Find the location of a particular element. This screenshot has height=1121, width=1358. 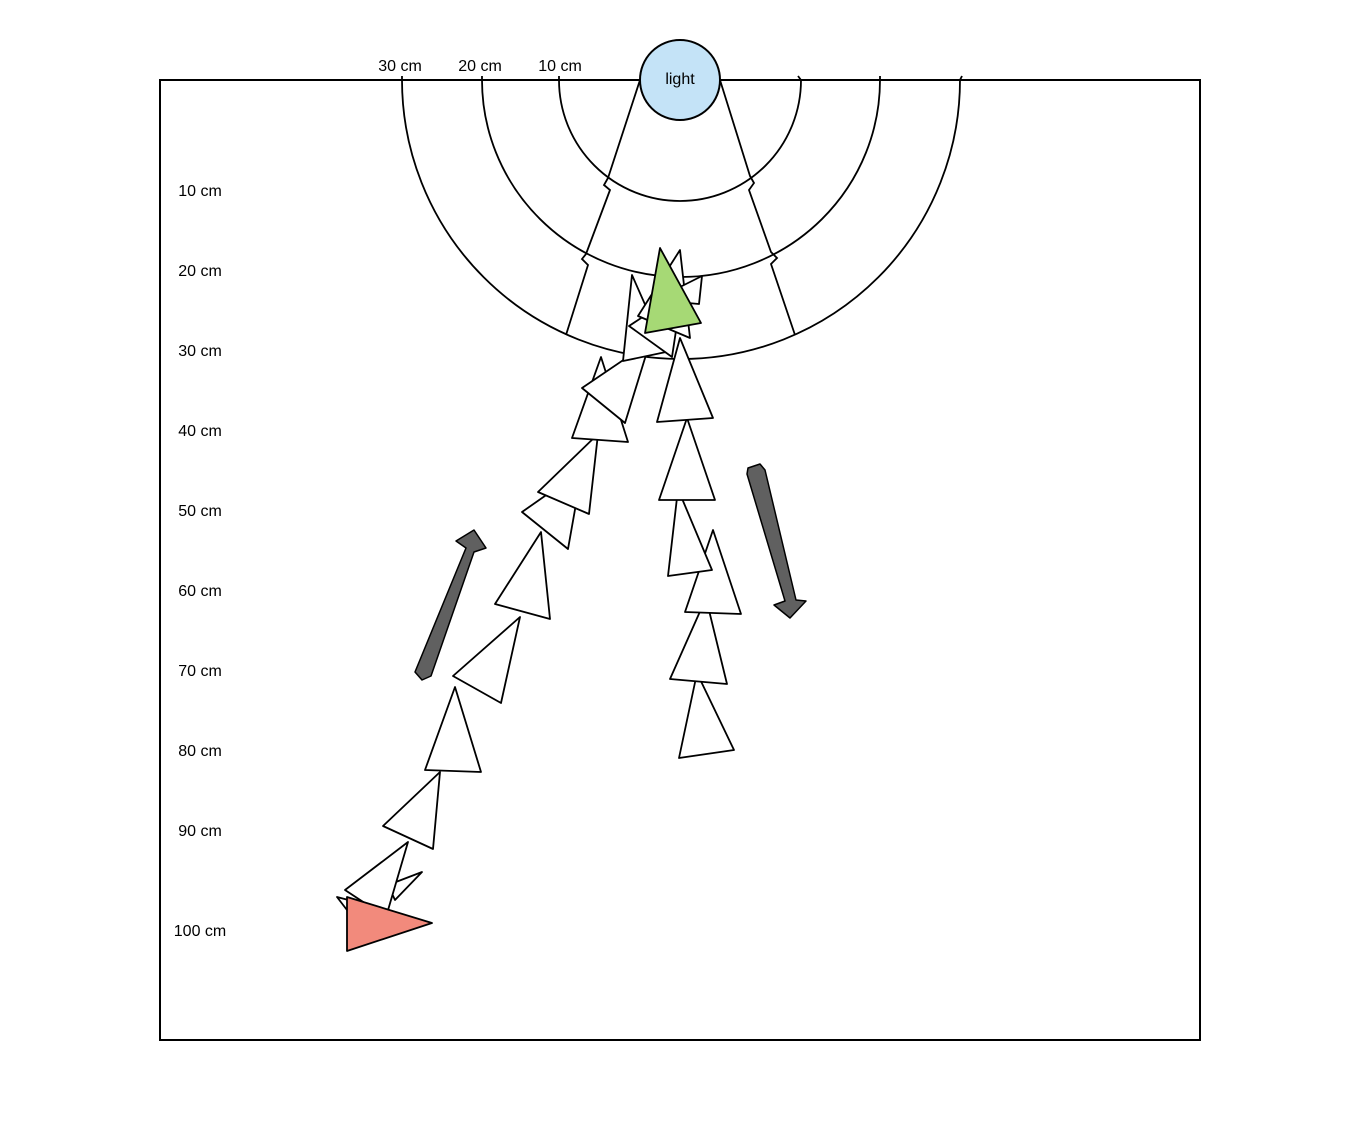

side-label-30cm: 30 cm is located at coordinates (200, 351).